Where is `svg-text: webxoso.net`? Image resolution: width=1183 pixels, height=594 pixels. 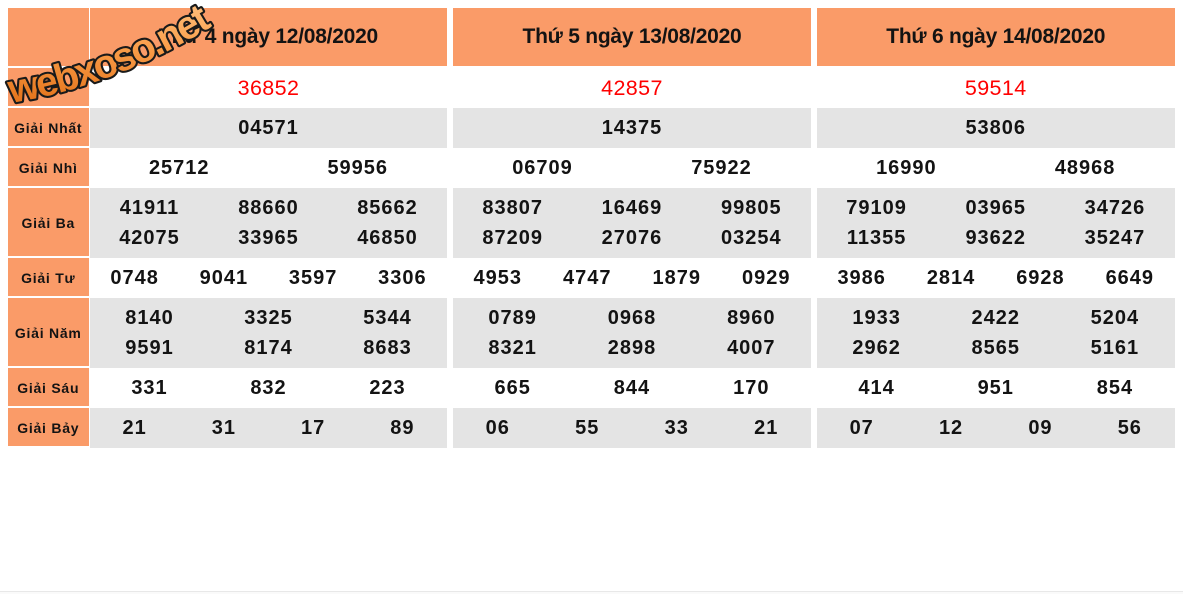 svg-text: webxoso.net is located at coordinates (110, 56).